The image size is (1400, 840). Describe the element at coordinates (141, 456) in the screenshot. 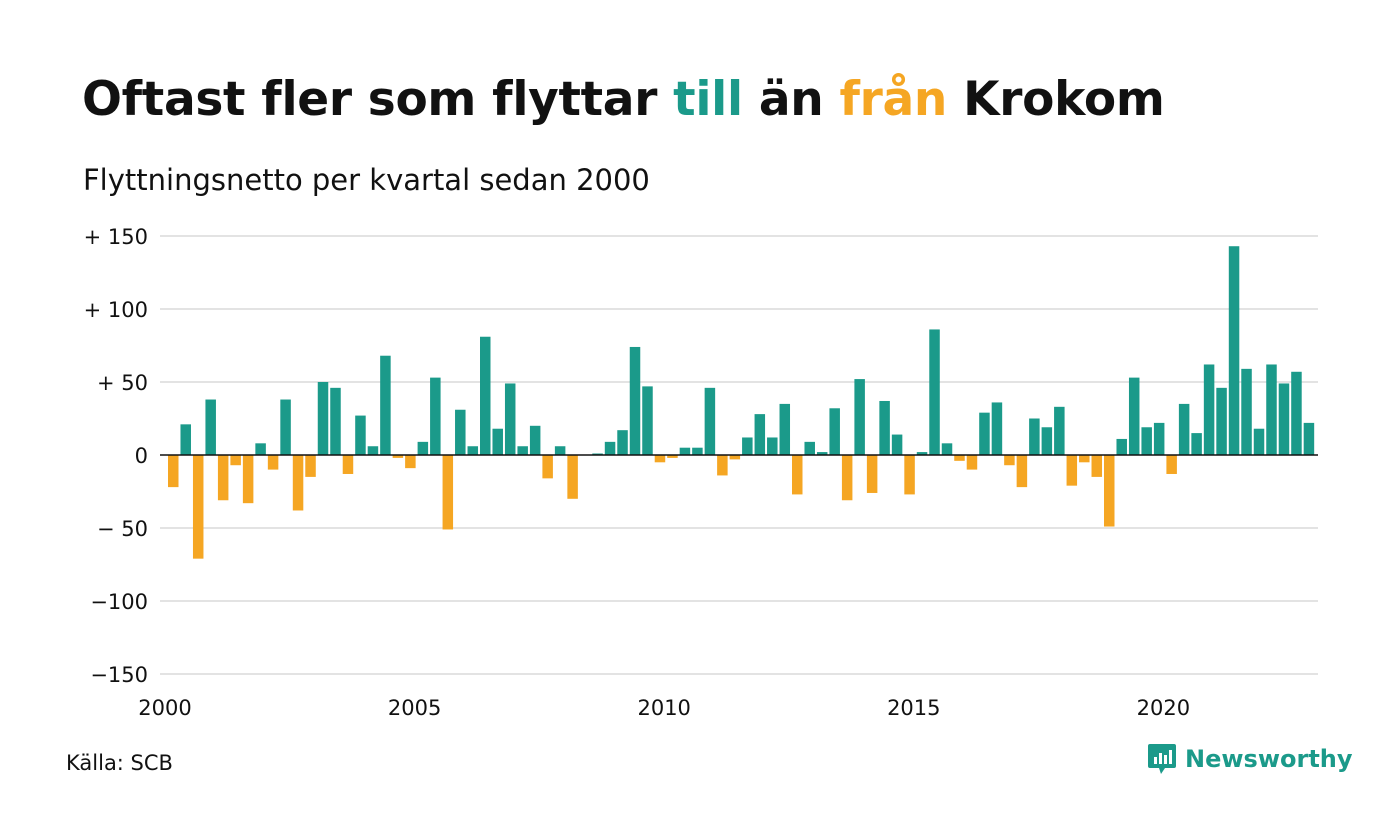

I see `y-tick-label: 0` at that location.